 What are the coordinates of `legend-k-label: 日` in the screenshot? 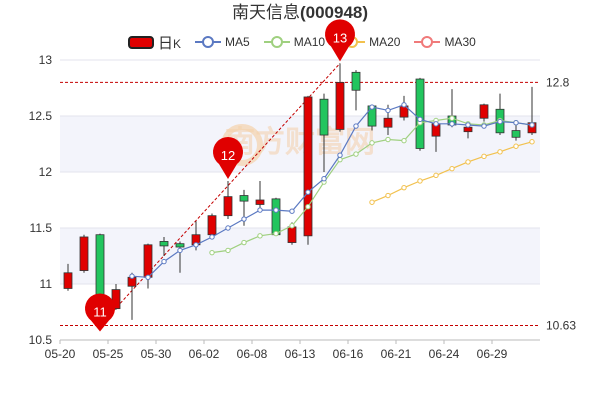 It's located at (166, 43).